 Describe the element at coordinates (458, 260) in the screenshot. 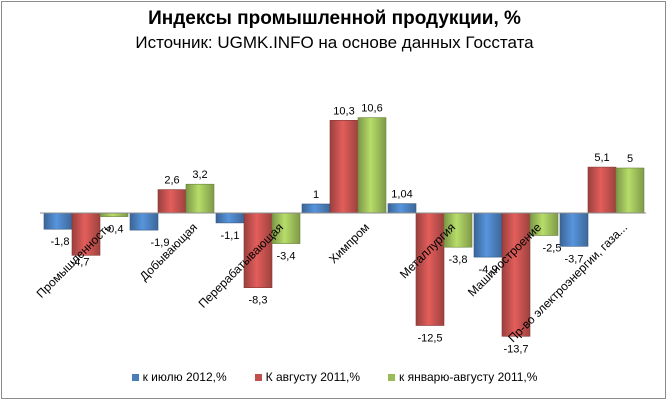

I see `data-label-2-4: -3,8` at that location.